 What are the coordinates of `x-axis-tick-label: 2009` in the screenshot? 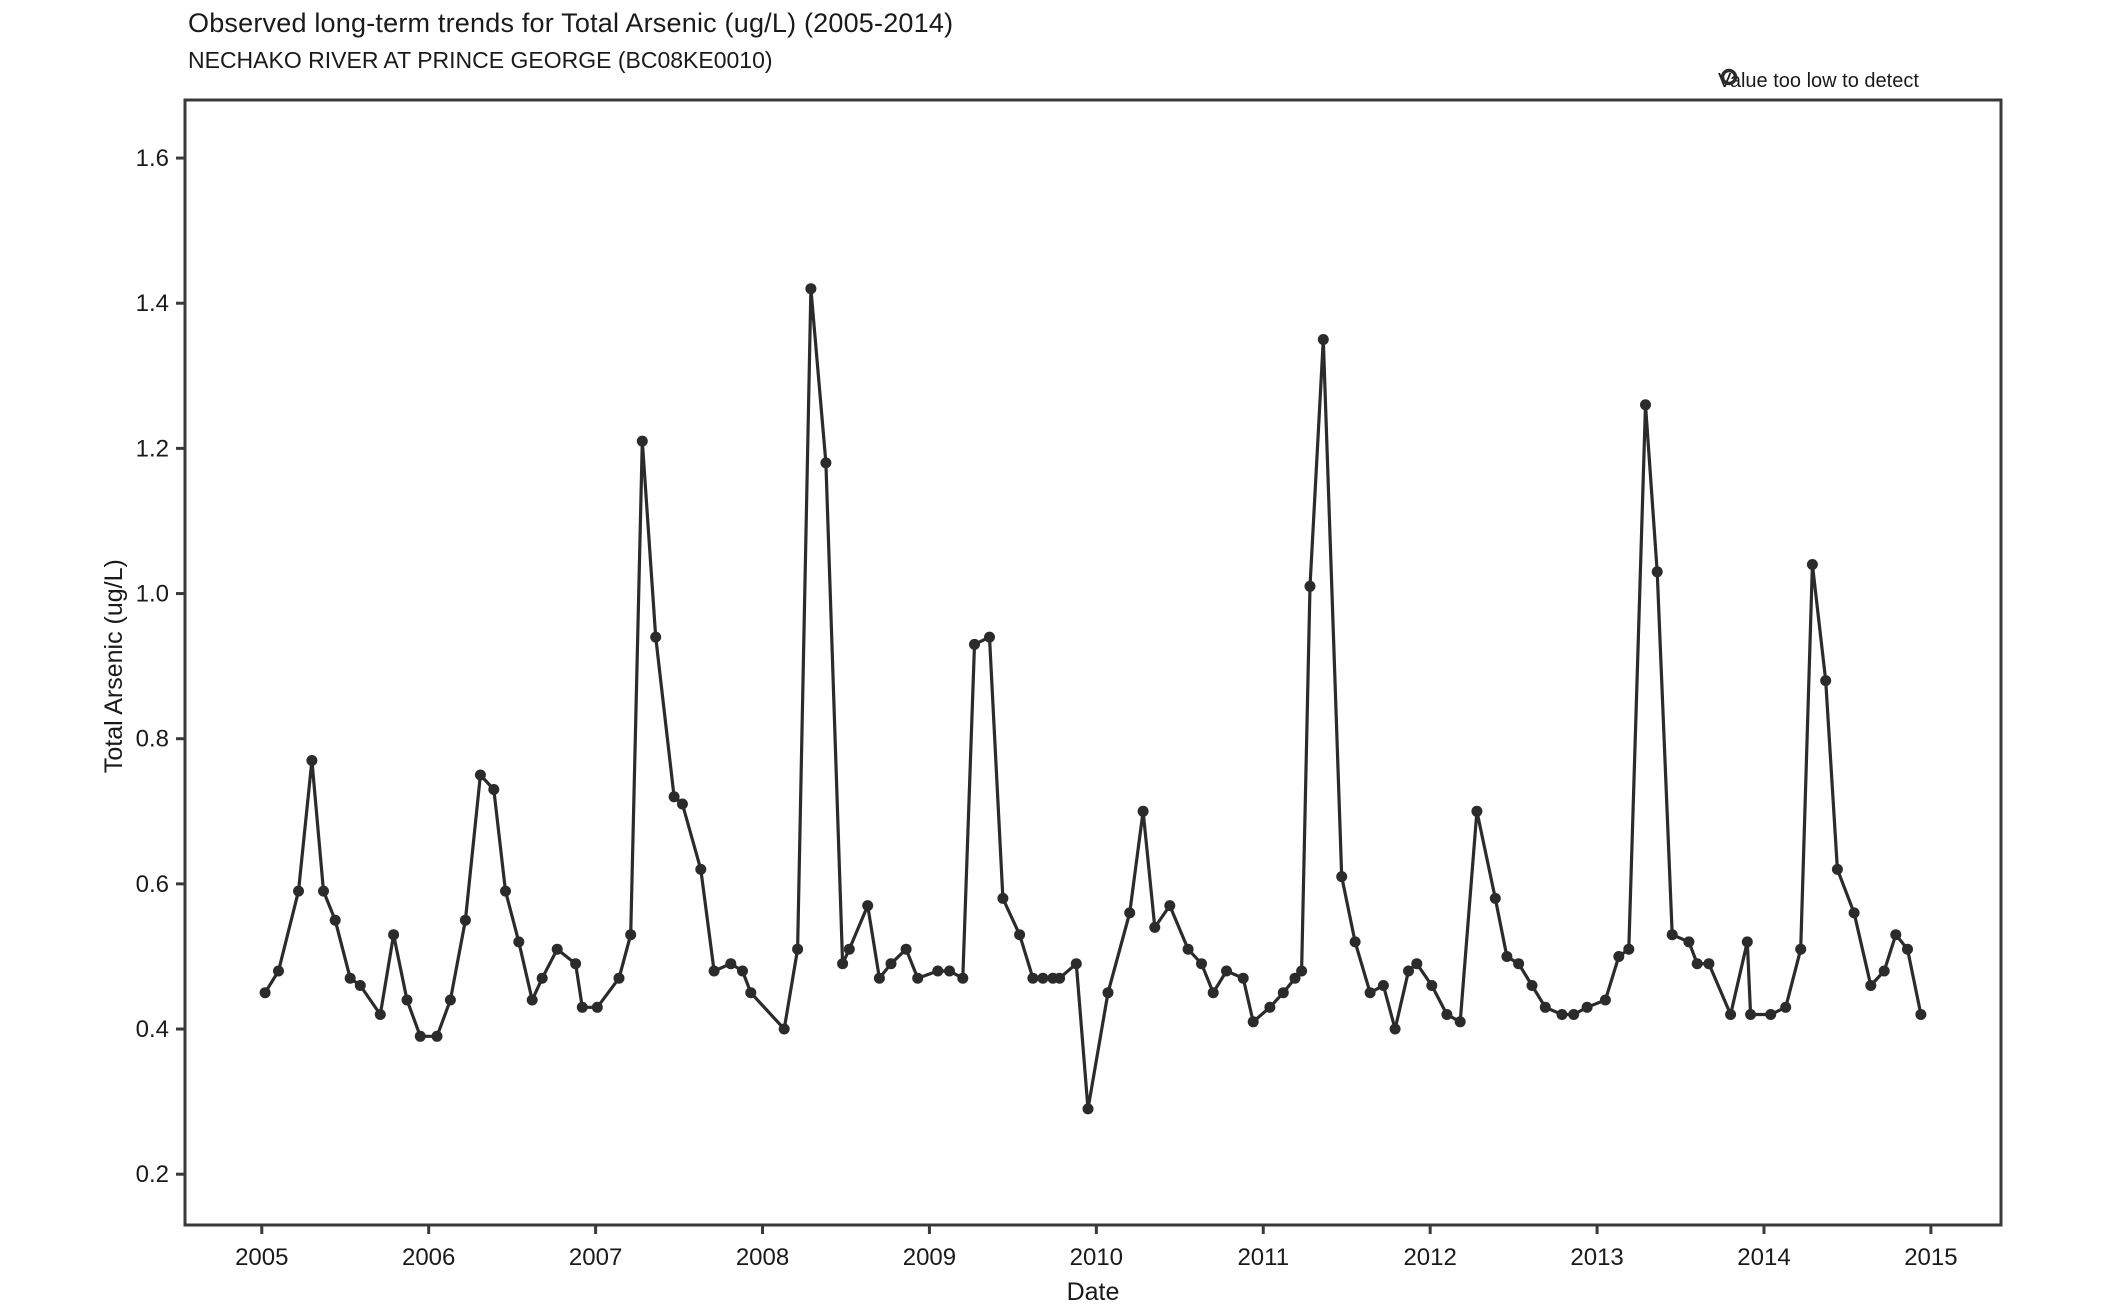 It's located at (929, 1257).